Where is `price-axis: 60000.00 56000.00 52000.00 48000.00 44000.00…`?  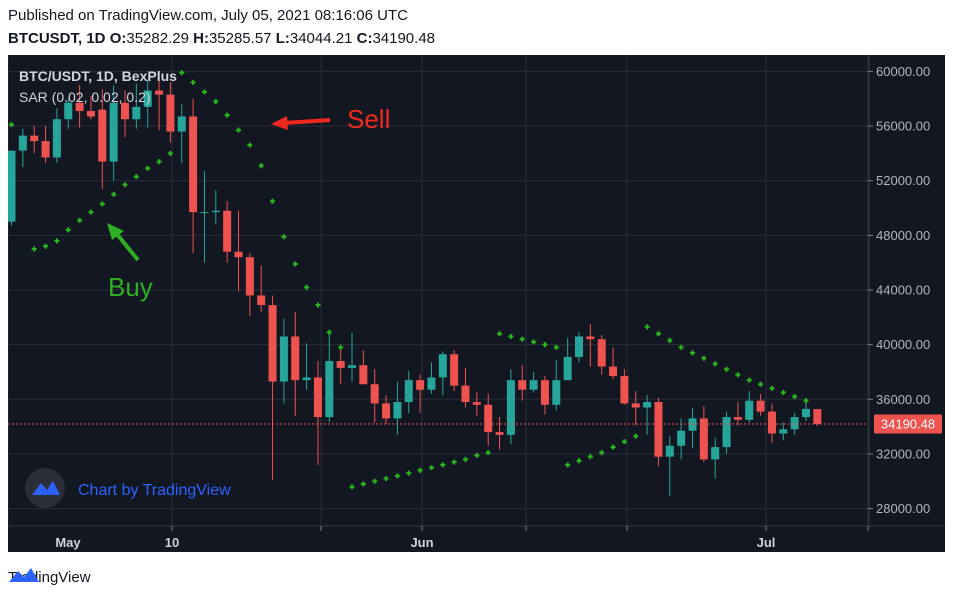 price-axis: 60000.00 56000.00 52000.00 48000.00 44000.00… is located at coordinates (899, 290).